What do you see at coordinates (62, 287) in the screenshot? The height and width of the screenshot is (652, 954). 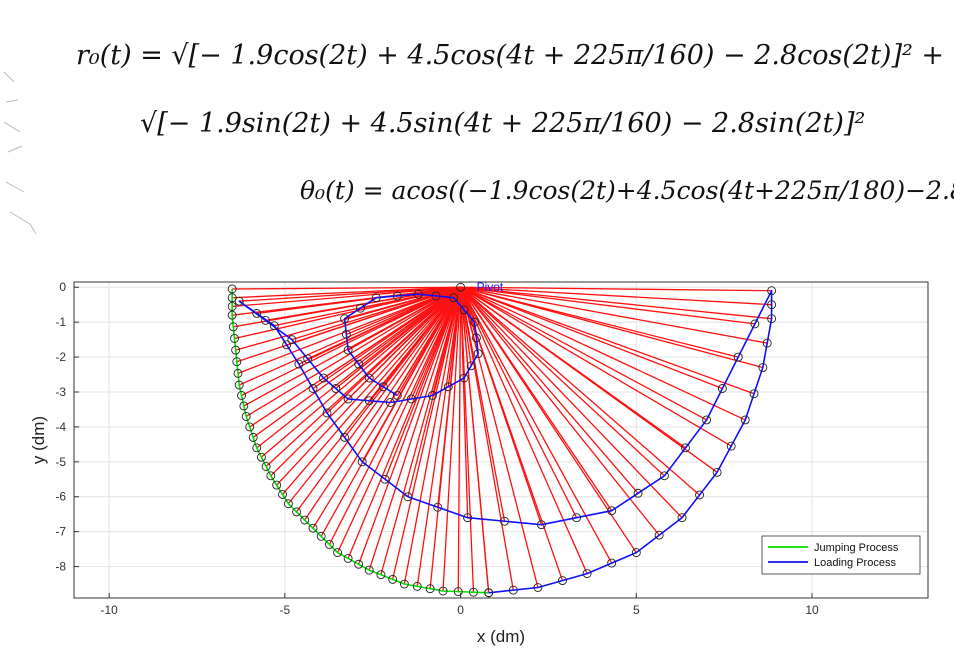 I see `y-tick-label: 0` at bounding box center [62, 287].